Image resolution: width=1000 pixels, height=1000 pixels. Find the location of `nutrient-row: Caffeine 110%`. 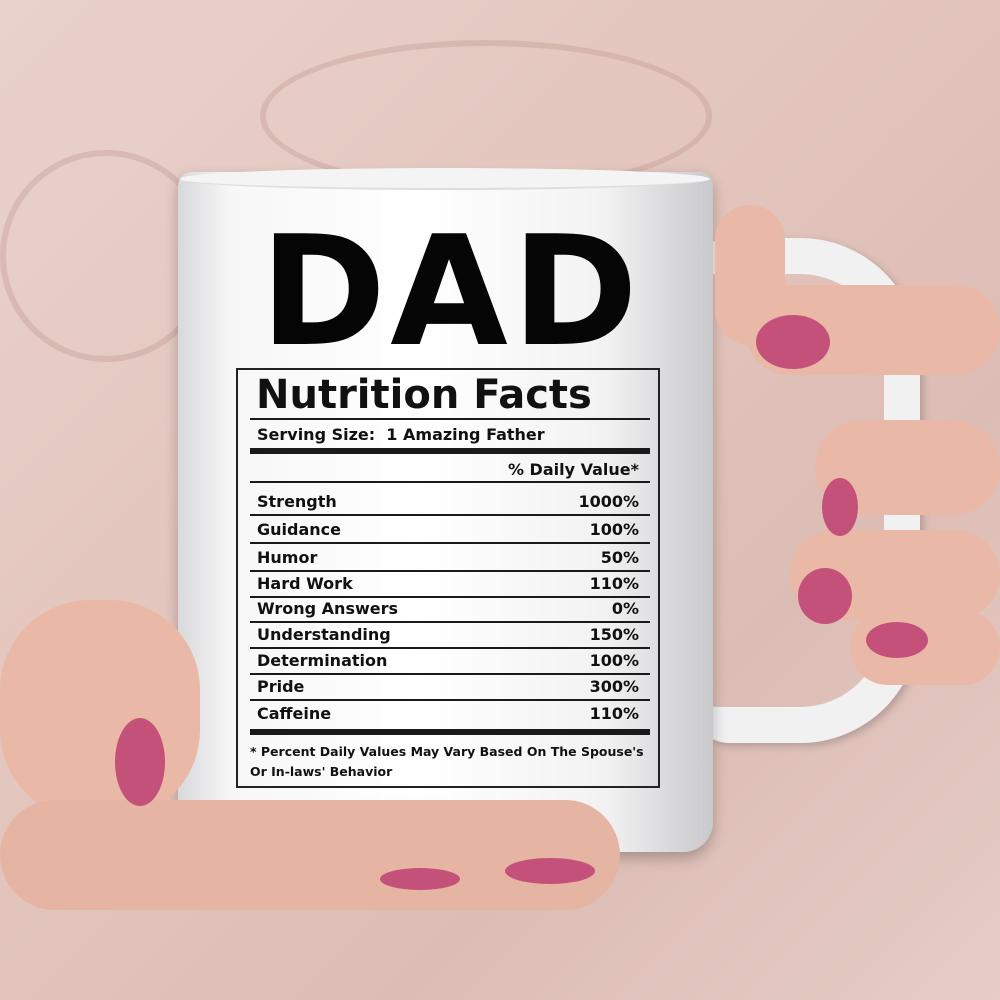

nutrient-row: Caffeine 110% is located at coordinates (448, 713).